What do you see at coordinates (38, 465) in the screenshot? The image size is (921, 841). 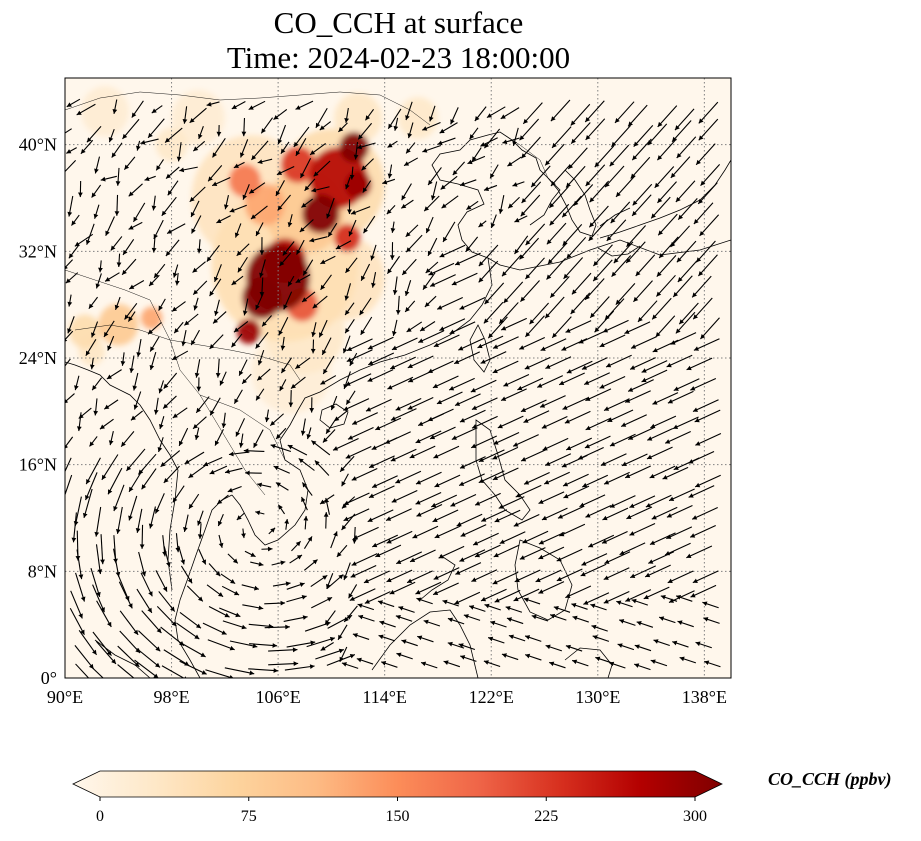 I see `lat-tick-label: 16°N` at bounding box center [38, 465].